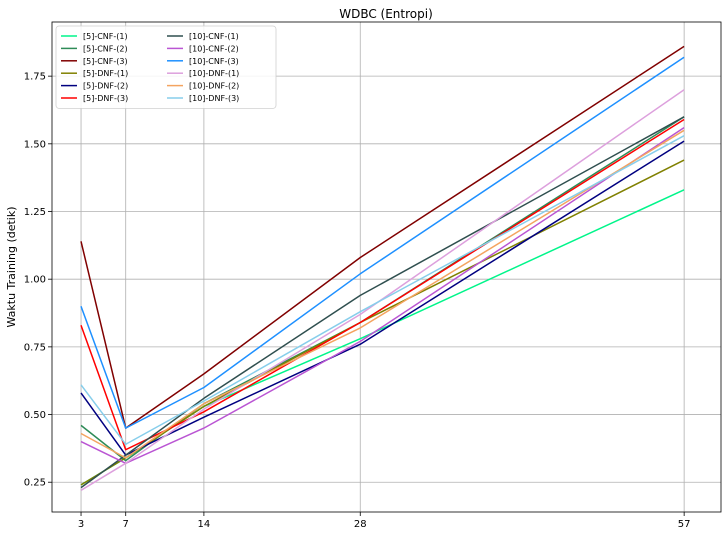 This screenshot has width=727, height=540. I want to click on legend-label: [5]-CNF-(1), so click(105, 36).